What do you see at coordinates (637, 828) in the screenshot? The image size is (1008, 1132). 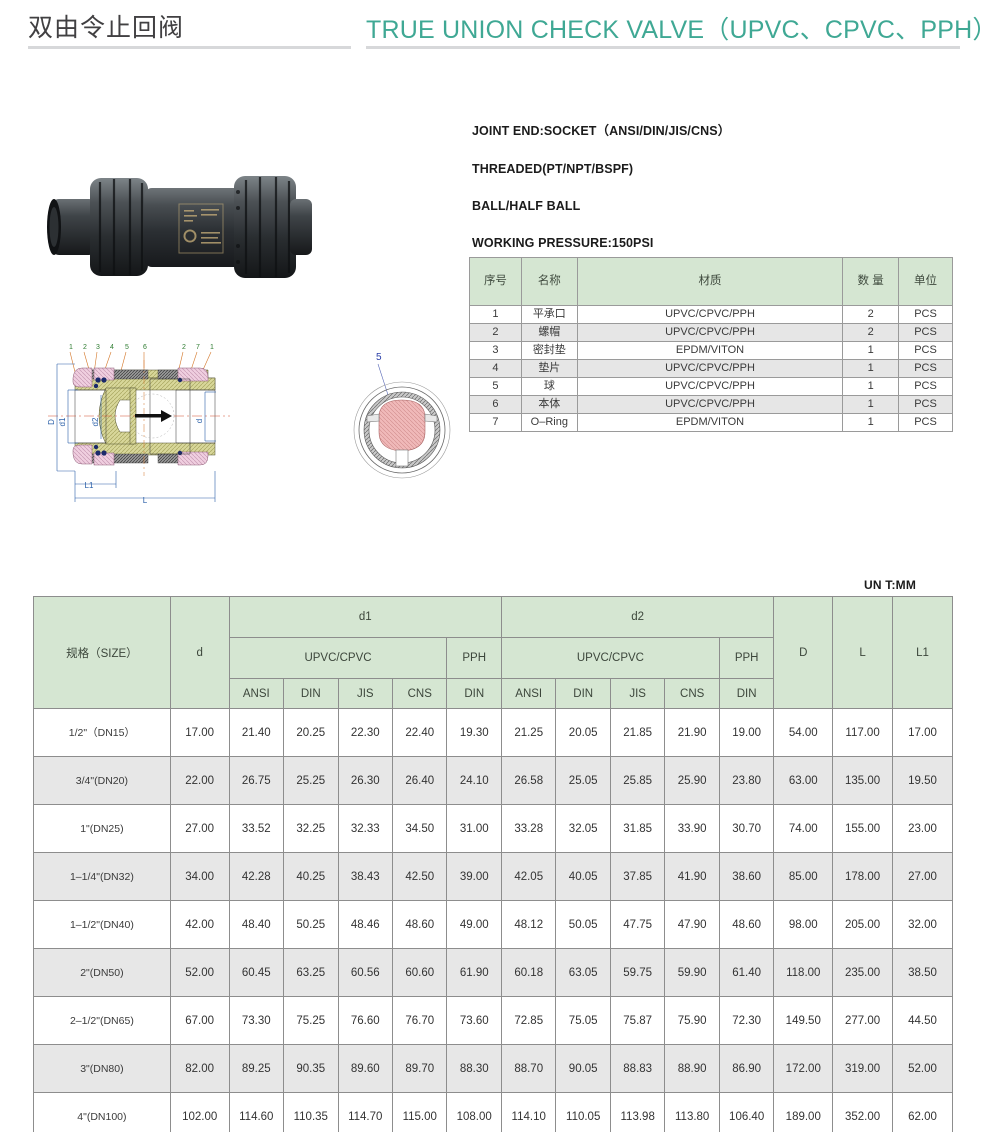 I see `dim-cell-d2-2: 31.85` at bounding box center [637, 828].